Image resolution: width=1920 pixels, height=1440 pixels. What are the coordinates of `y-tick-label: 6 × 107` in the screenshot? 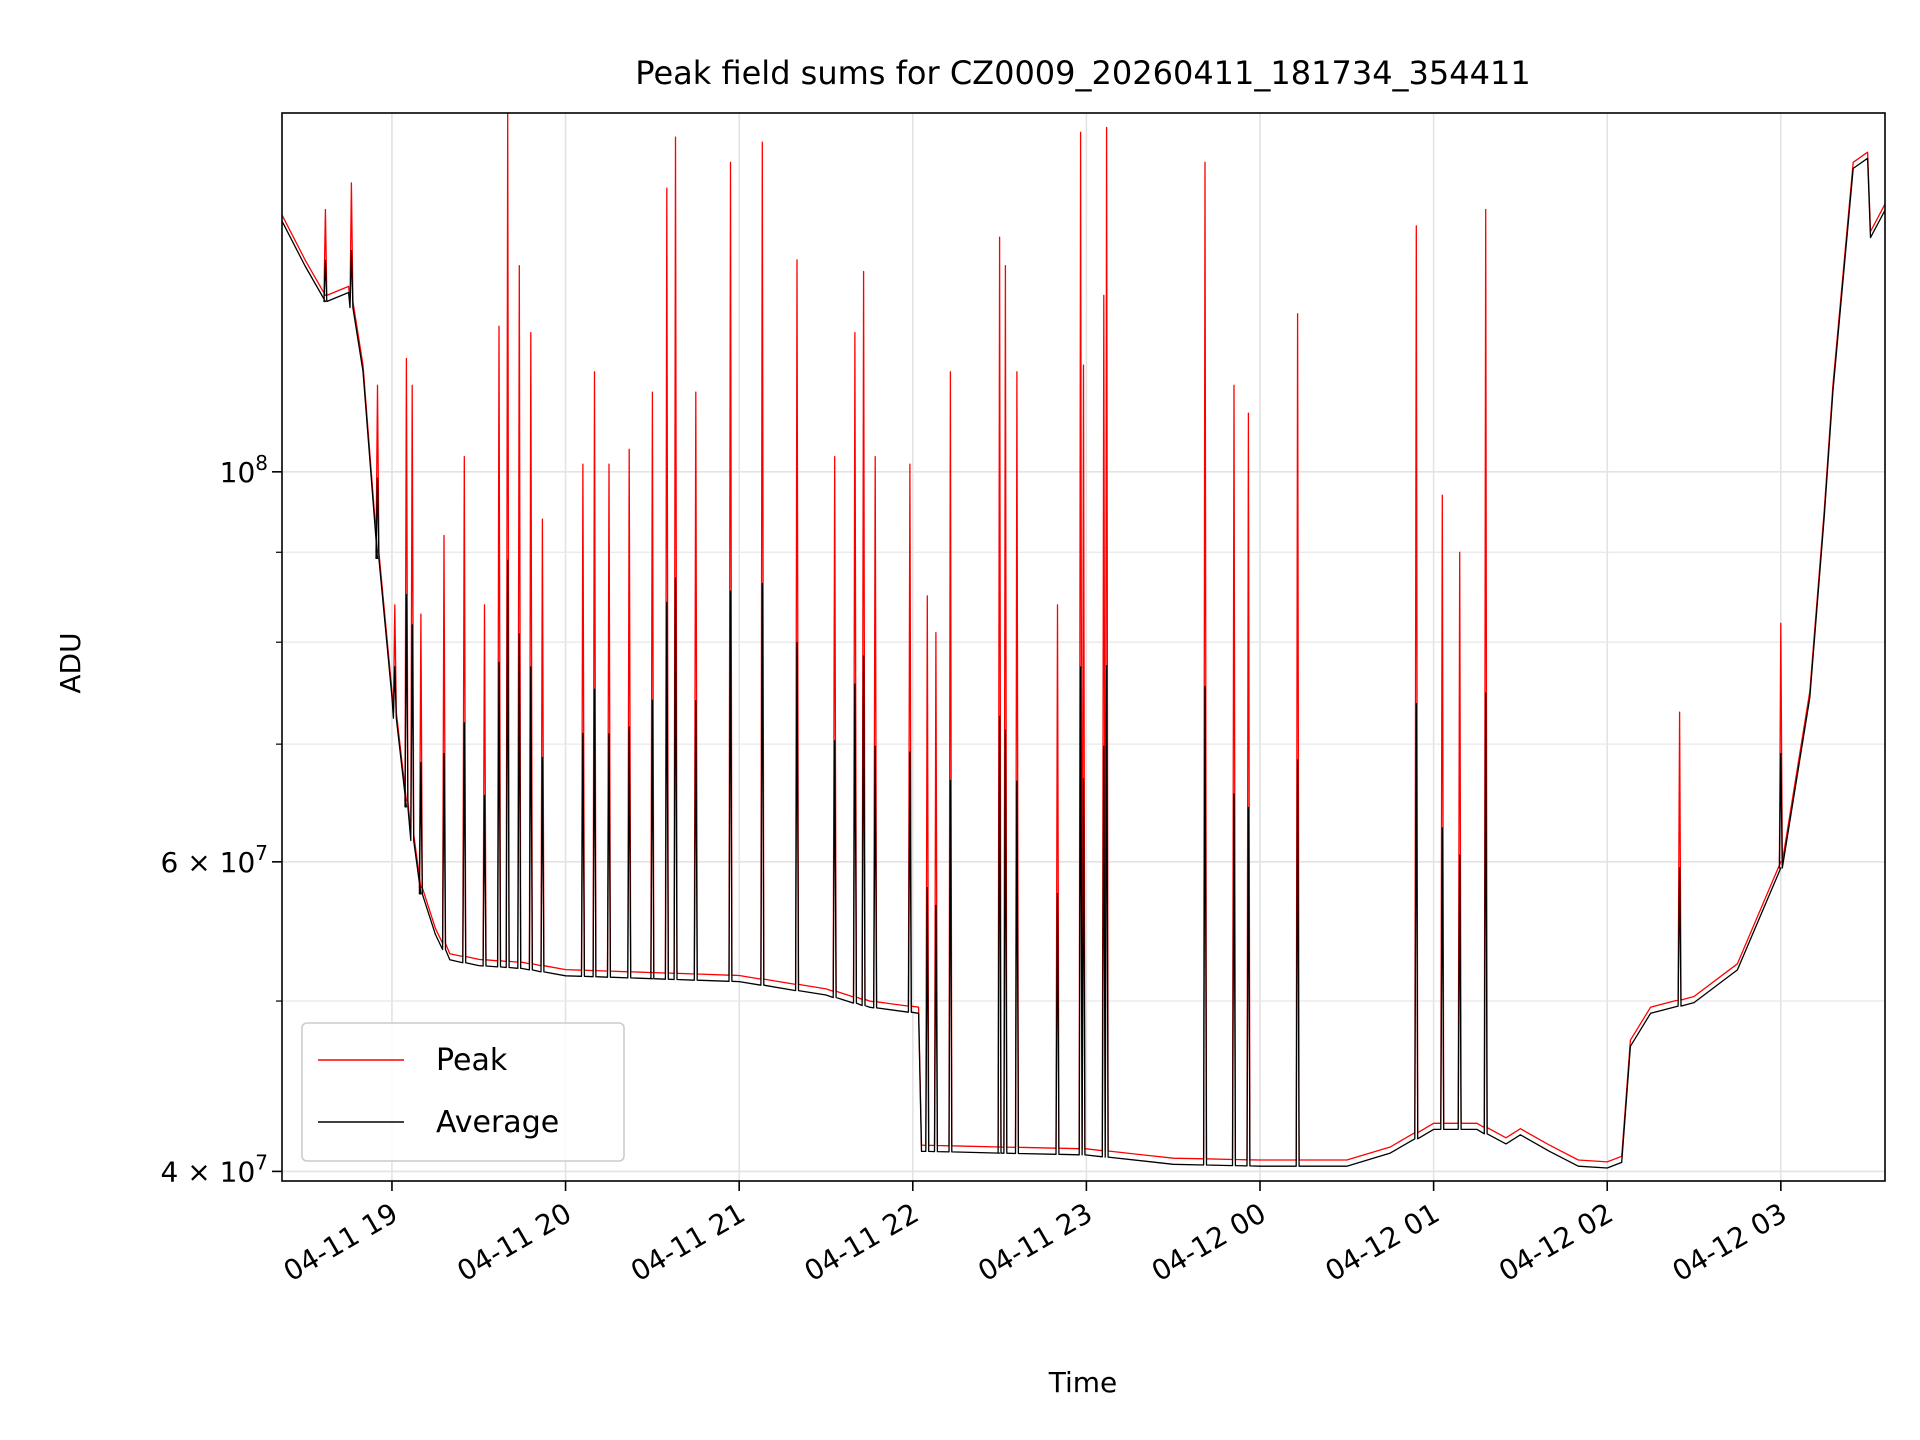 It's located at (214, 860).